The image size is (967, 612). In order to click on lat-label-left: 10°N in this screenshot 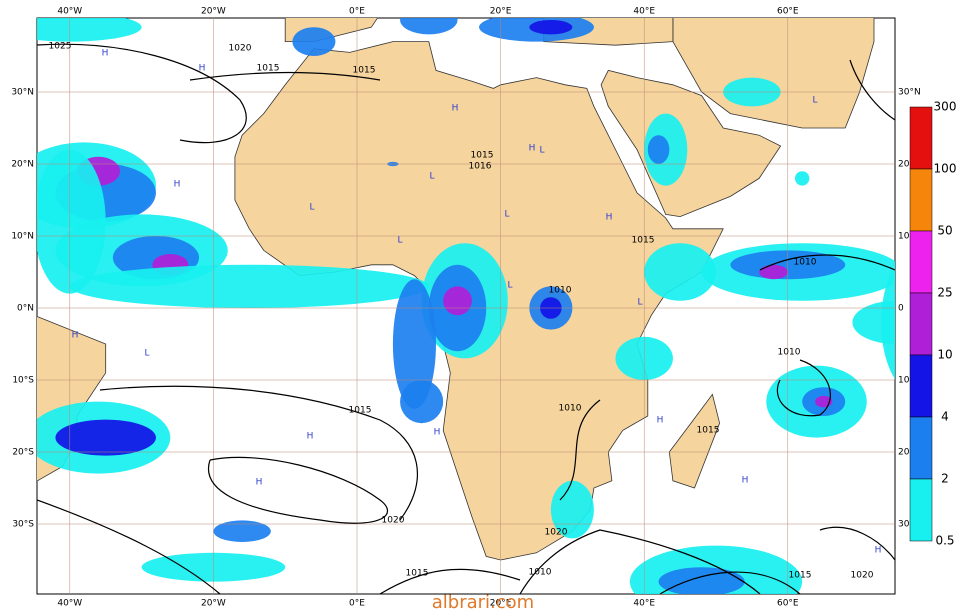, I will do `click(22, 237)`.